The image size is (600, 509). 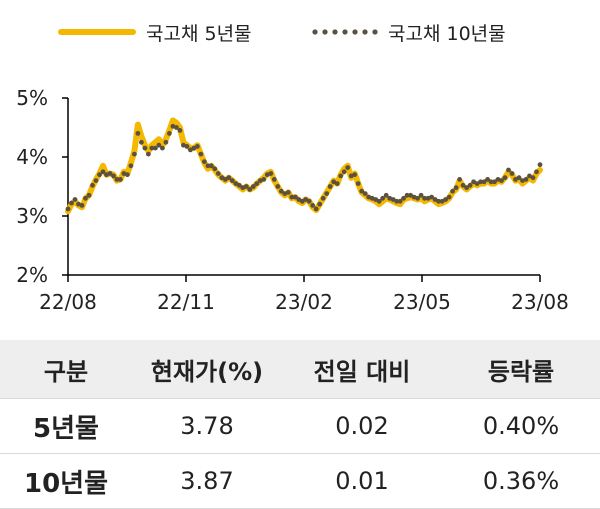 I want to click on cell-10y-current: 3.87, so click(x=207, y=481).